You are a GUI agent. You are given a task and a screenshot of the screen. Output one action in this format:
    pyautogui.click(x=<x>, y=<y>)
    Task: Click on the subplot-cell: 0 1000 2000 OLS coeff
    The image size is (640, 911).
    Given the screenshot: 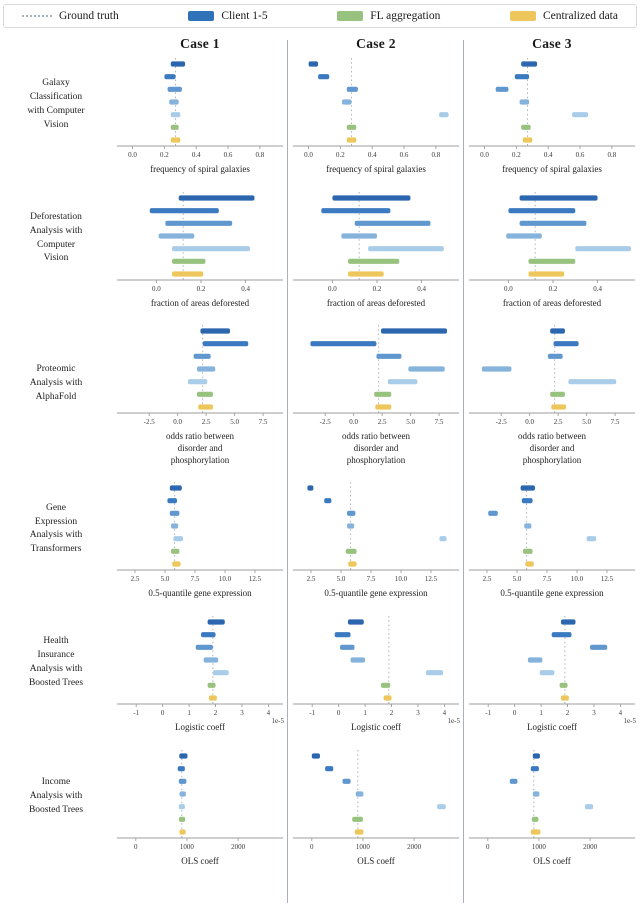 What is the action you would take?
    pyautogui.click(x=200, y=807)
    